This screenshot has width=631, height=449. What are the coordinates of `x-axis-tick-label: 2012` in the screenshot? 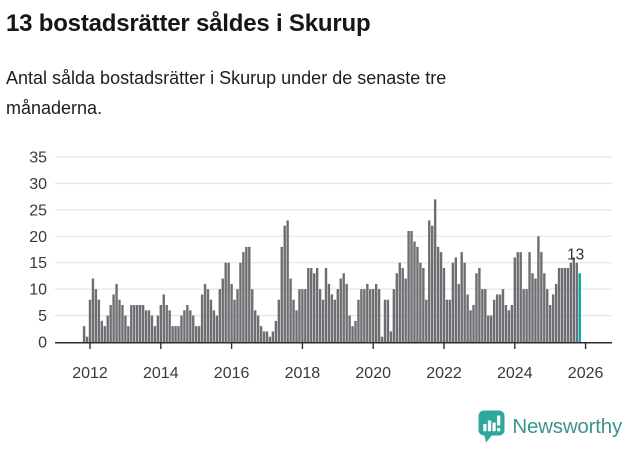 It's located at (90, 373).